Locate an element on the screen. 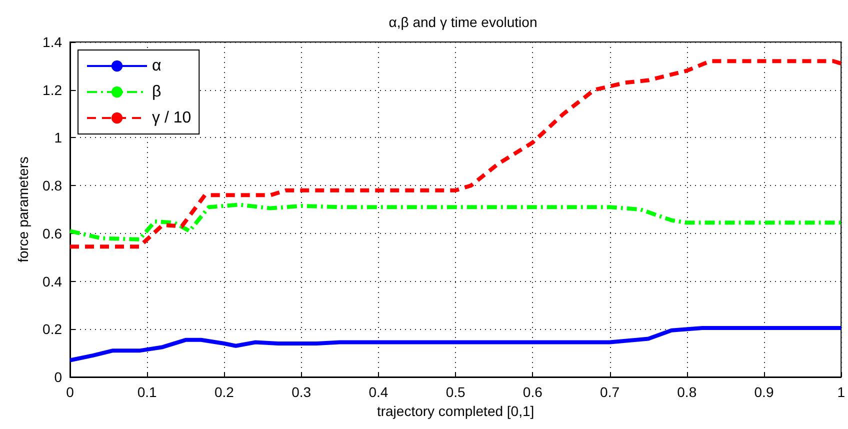  x-tick-label: 0.5 is located at coordinates (456, 392).